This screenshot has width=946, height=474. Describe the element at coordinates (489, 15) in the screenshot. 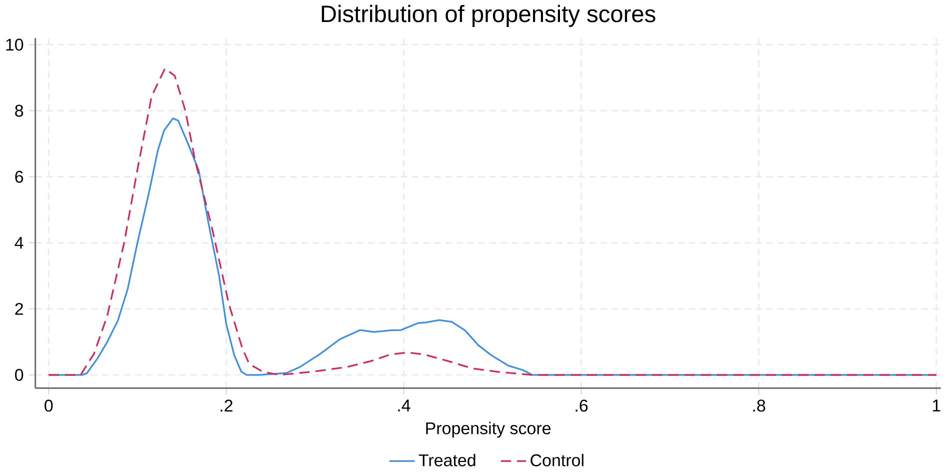

I see `chart-title: Distribution of propensity scores` at that location.